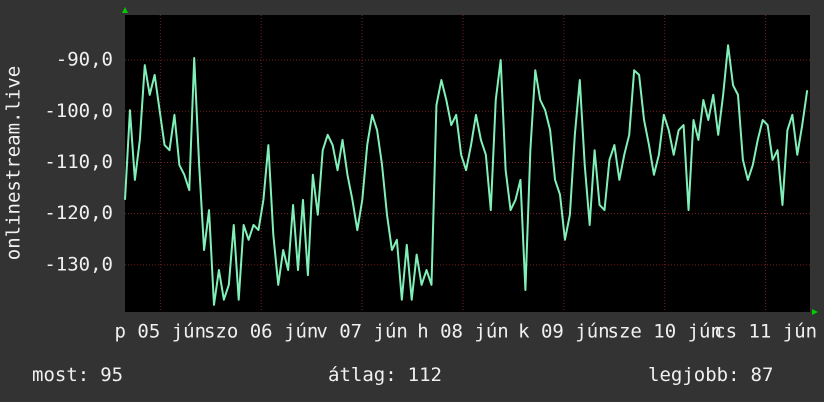 The image size is (824, 402). Describe the element at coordinates (161, 332) in the screenshot. I see `x-tick-label: p 05 jún` at that location.